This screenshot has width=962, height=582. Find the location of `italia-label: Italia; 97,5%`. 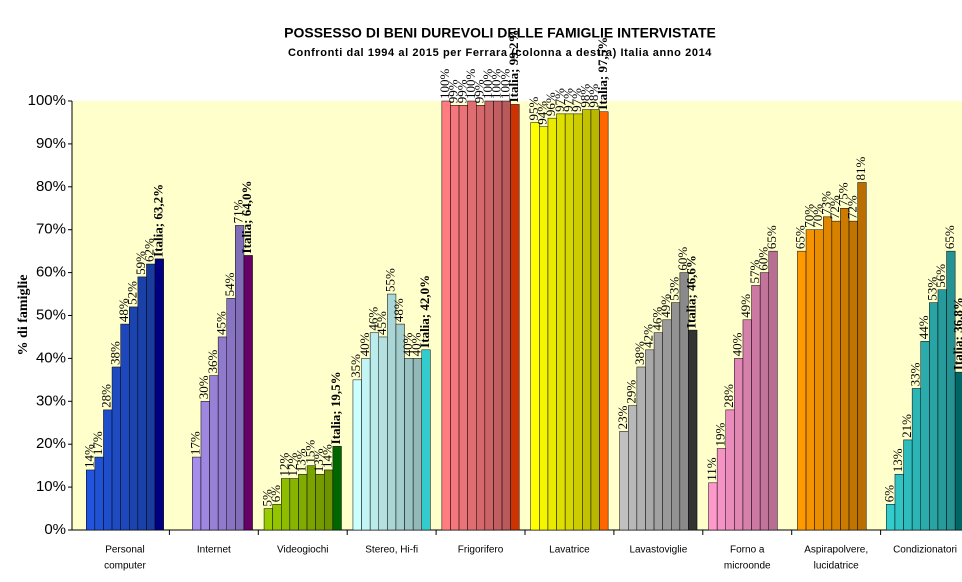

italia-label: Italia; 97,5% is located at coordinates (602, 73).